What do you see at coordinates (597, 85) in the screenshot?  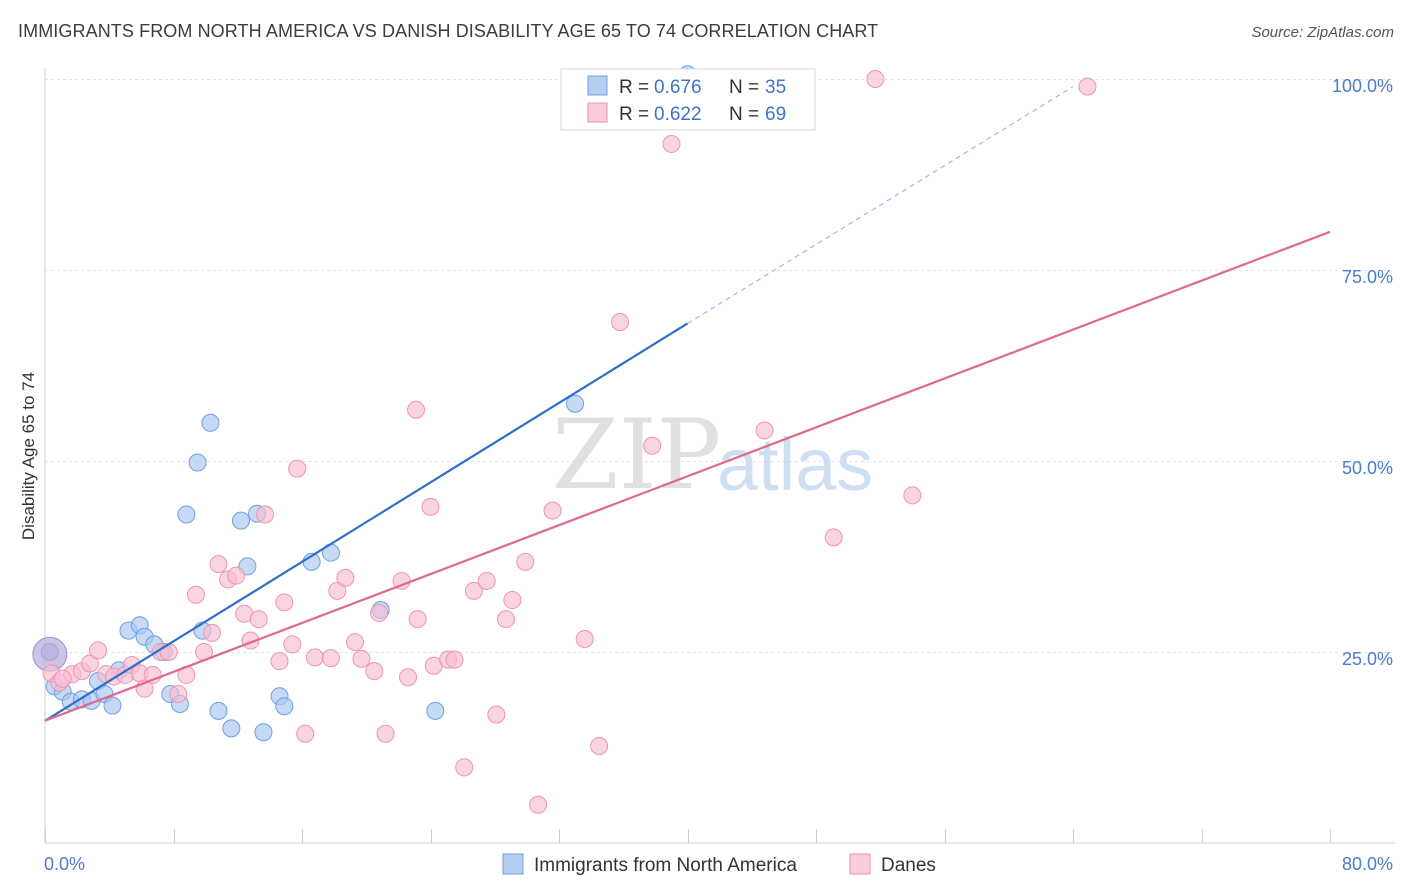 I see `legend-swatch-immigrants` at bounding box center [597, 85].